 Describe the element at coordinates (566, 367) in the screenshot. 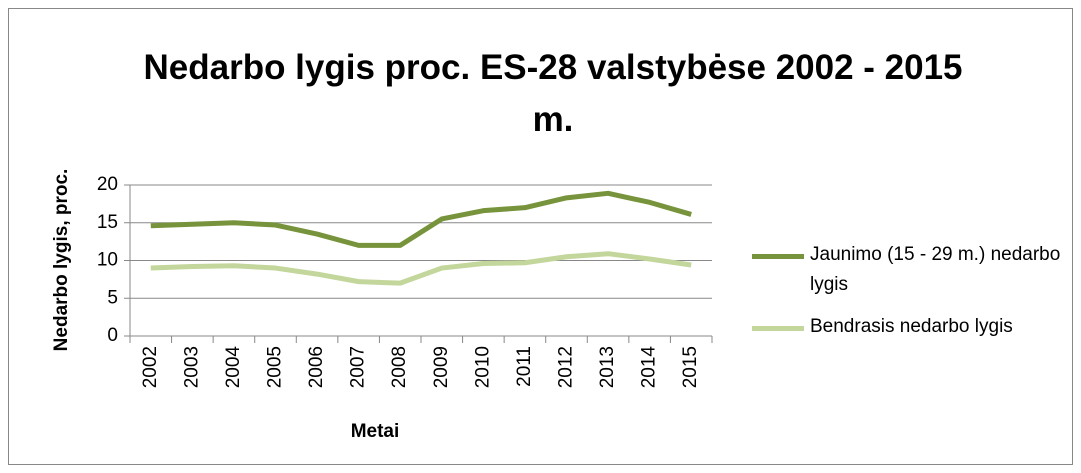

I see `x-tick-label: 2012` at that location.